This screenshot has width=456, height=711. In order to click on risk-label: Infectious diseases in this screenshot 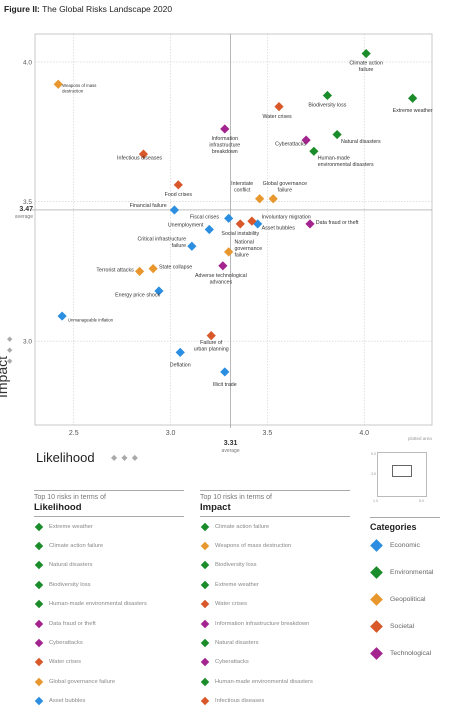, I will do `click(139, 159)`.